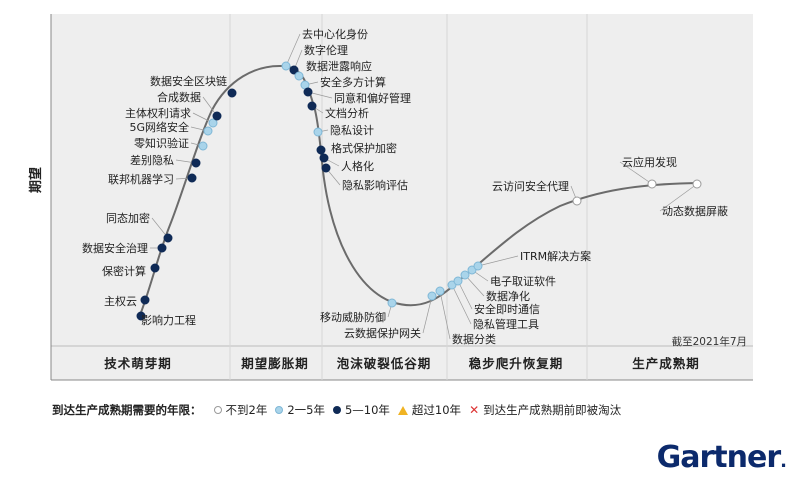 The width and height of the screenshot is (800, 484). Describe the element at coordinates (382, 333) in the screenshot. I see `point-label: 云数据保护网关` at that location.